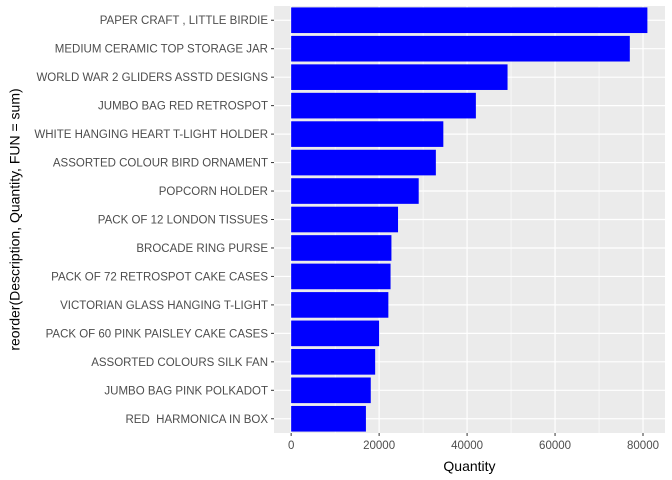 This screenshot has width=672, height=480. I want to click on x-axis-ticks: 0 20000 40000 60000 80000, so click(473, 442).